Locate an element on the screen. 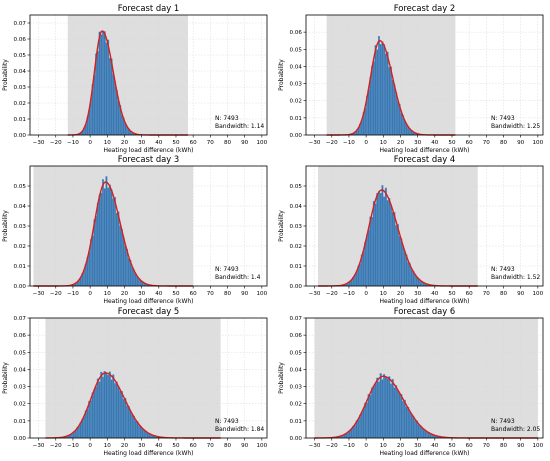  data-range-shading is located at coordinates (426, 378).